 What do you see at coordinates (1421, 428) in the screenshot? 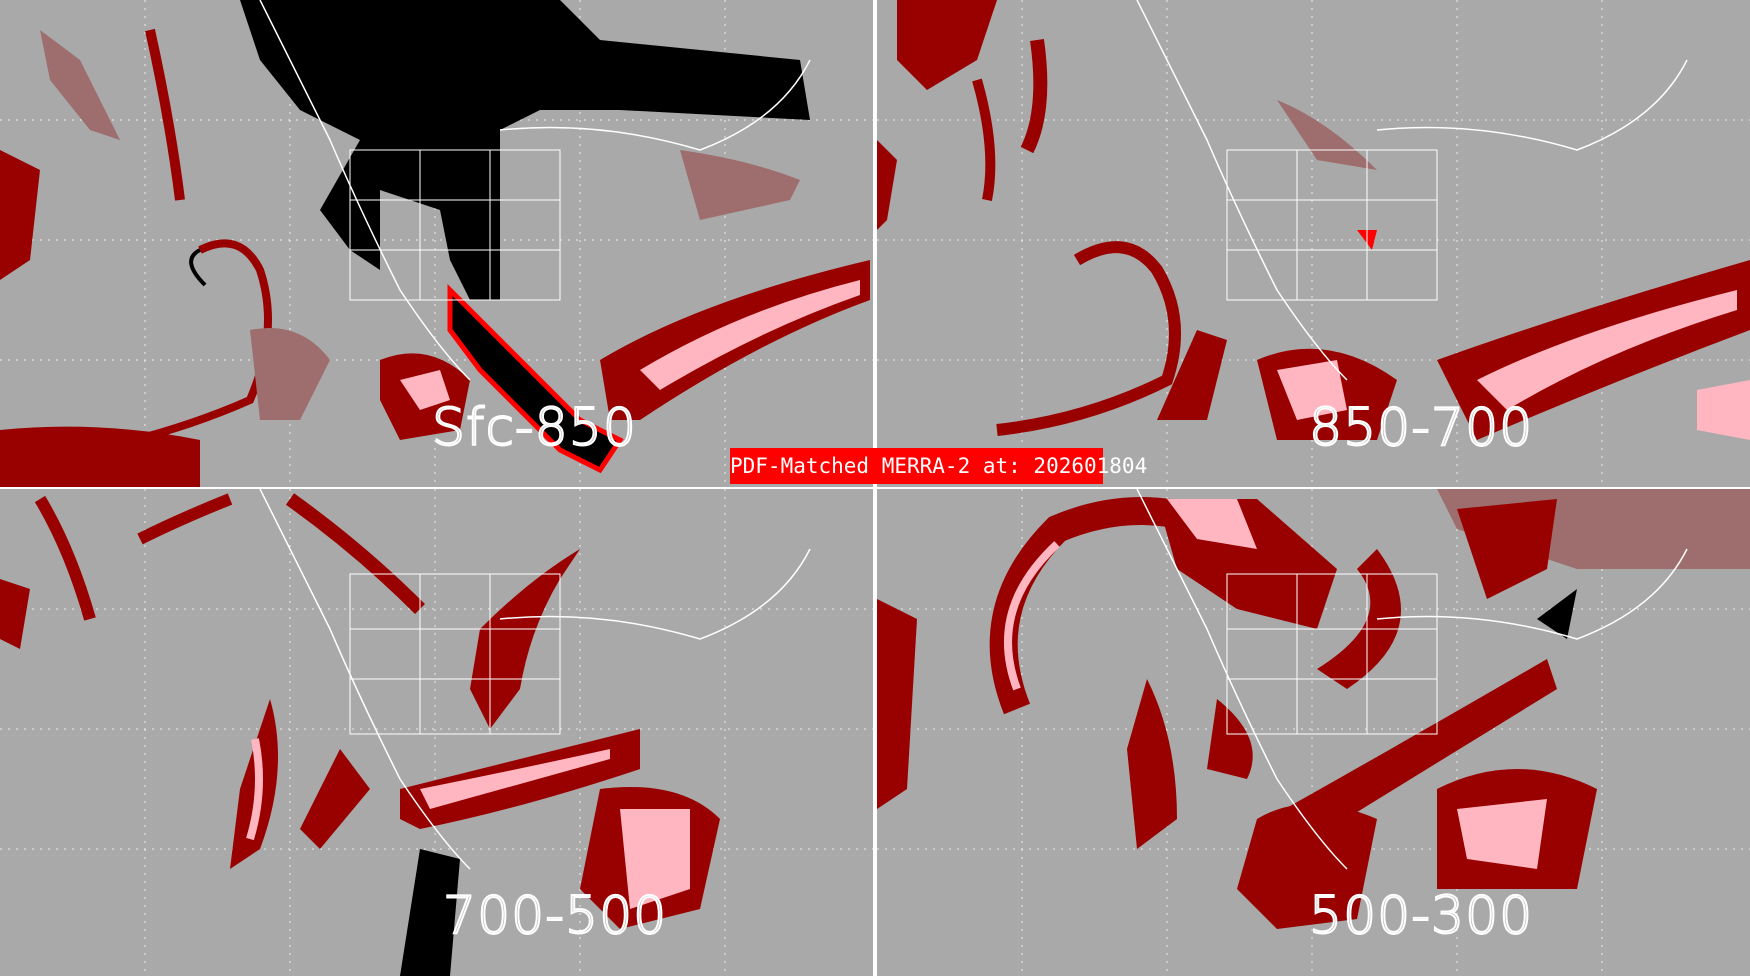
I see `level-label: 850-700` at bounding box center [1421, 428].